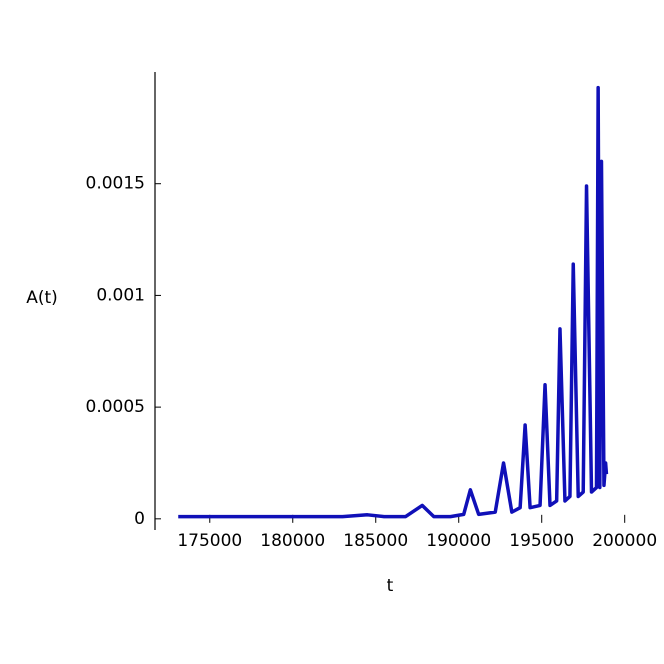 The width and height of the screenshot is (664, 664). What do you see at coordinates (390, 586) in the screenshot?
I see `x-axis-label: t` at bounding box center [390, 586].